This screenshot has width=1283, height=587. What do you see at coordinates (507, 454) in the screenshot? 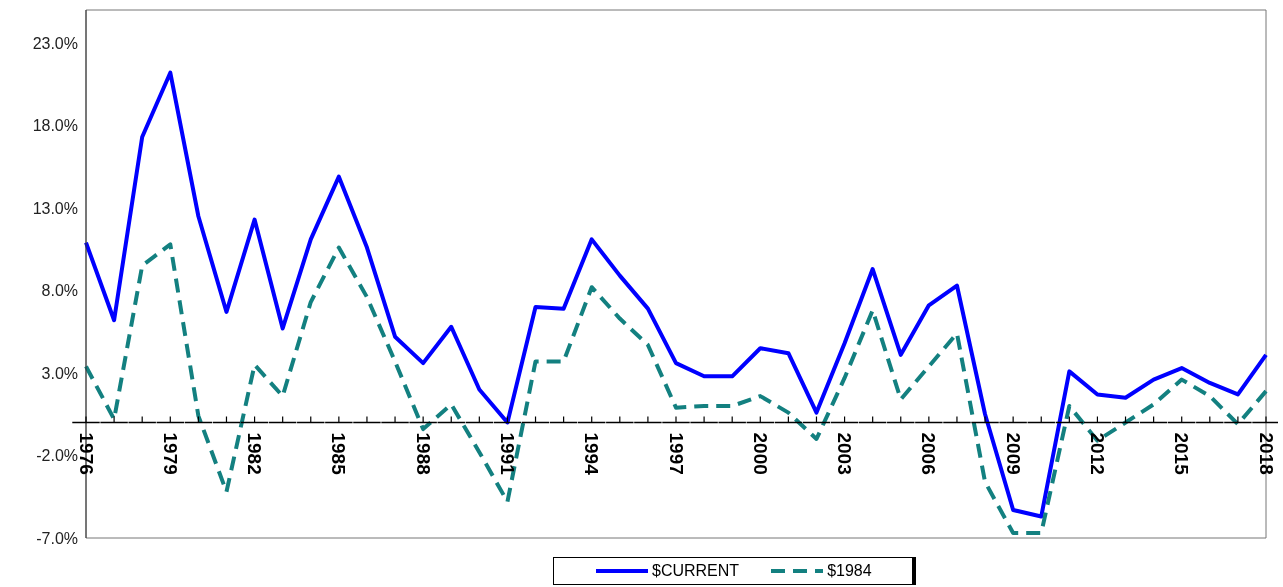
I see `x-tick-label: 1991` at bounding box center [507, 454].